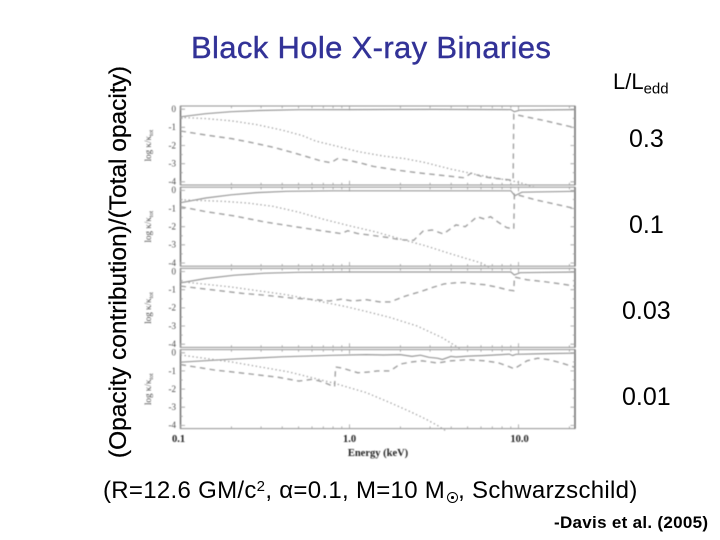 The image size is (720, 540). Describe the element at coordinates (378, 453) in the screenshot. I see `svg-text: Energy (keV)` at that location.